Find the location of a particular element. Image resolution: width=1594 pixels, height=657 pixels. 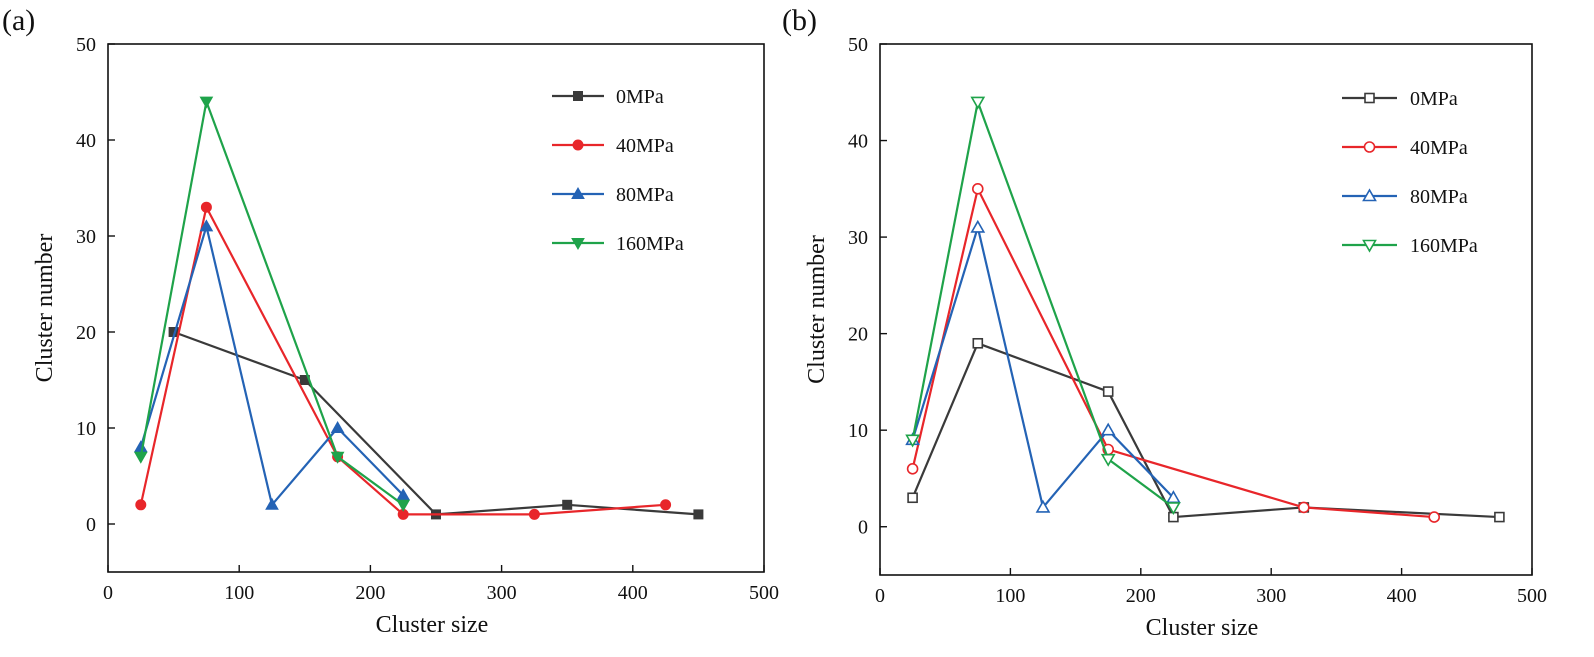

panel-label: (b) is located at coordinates (799, 20).